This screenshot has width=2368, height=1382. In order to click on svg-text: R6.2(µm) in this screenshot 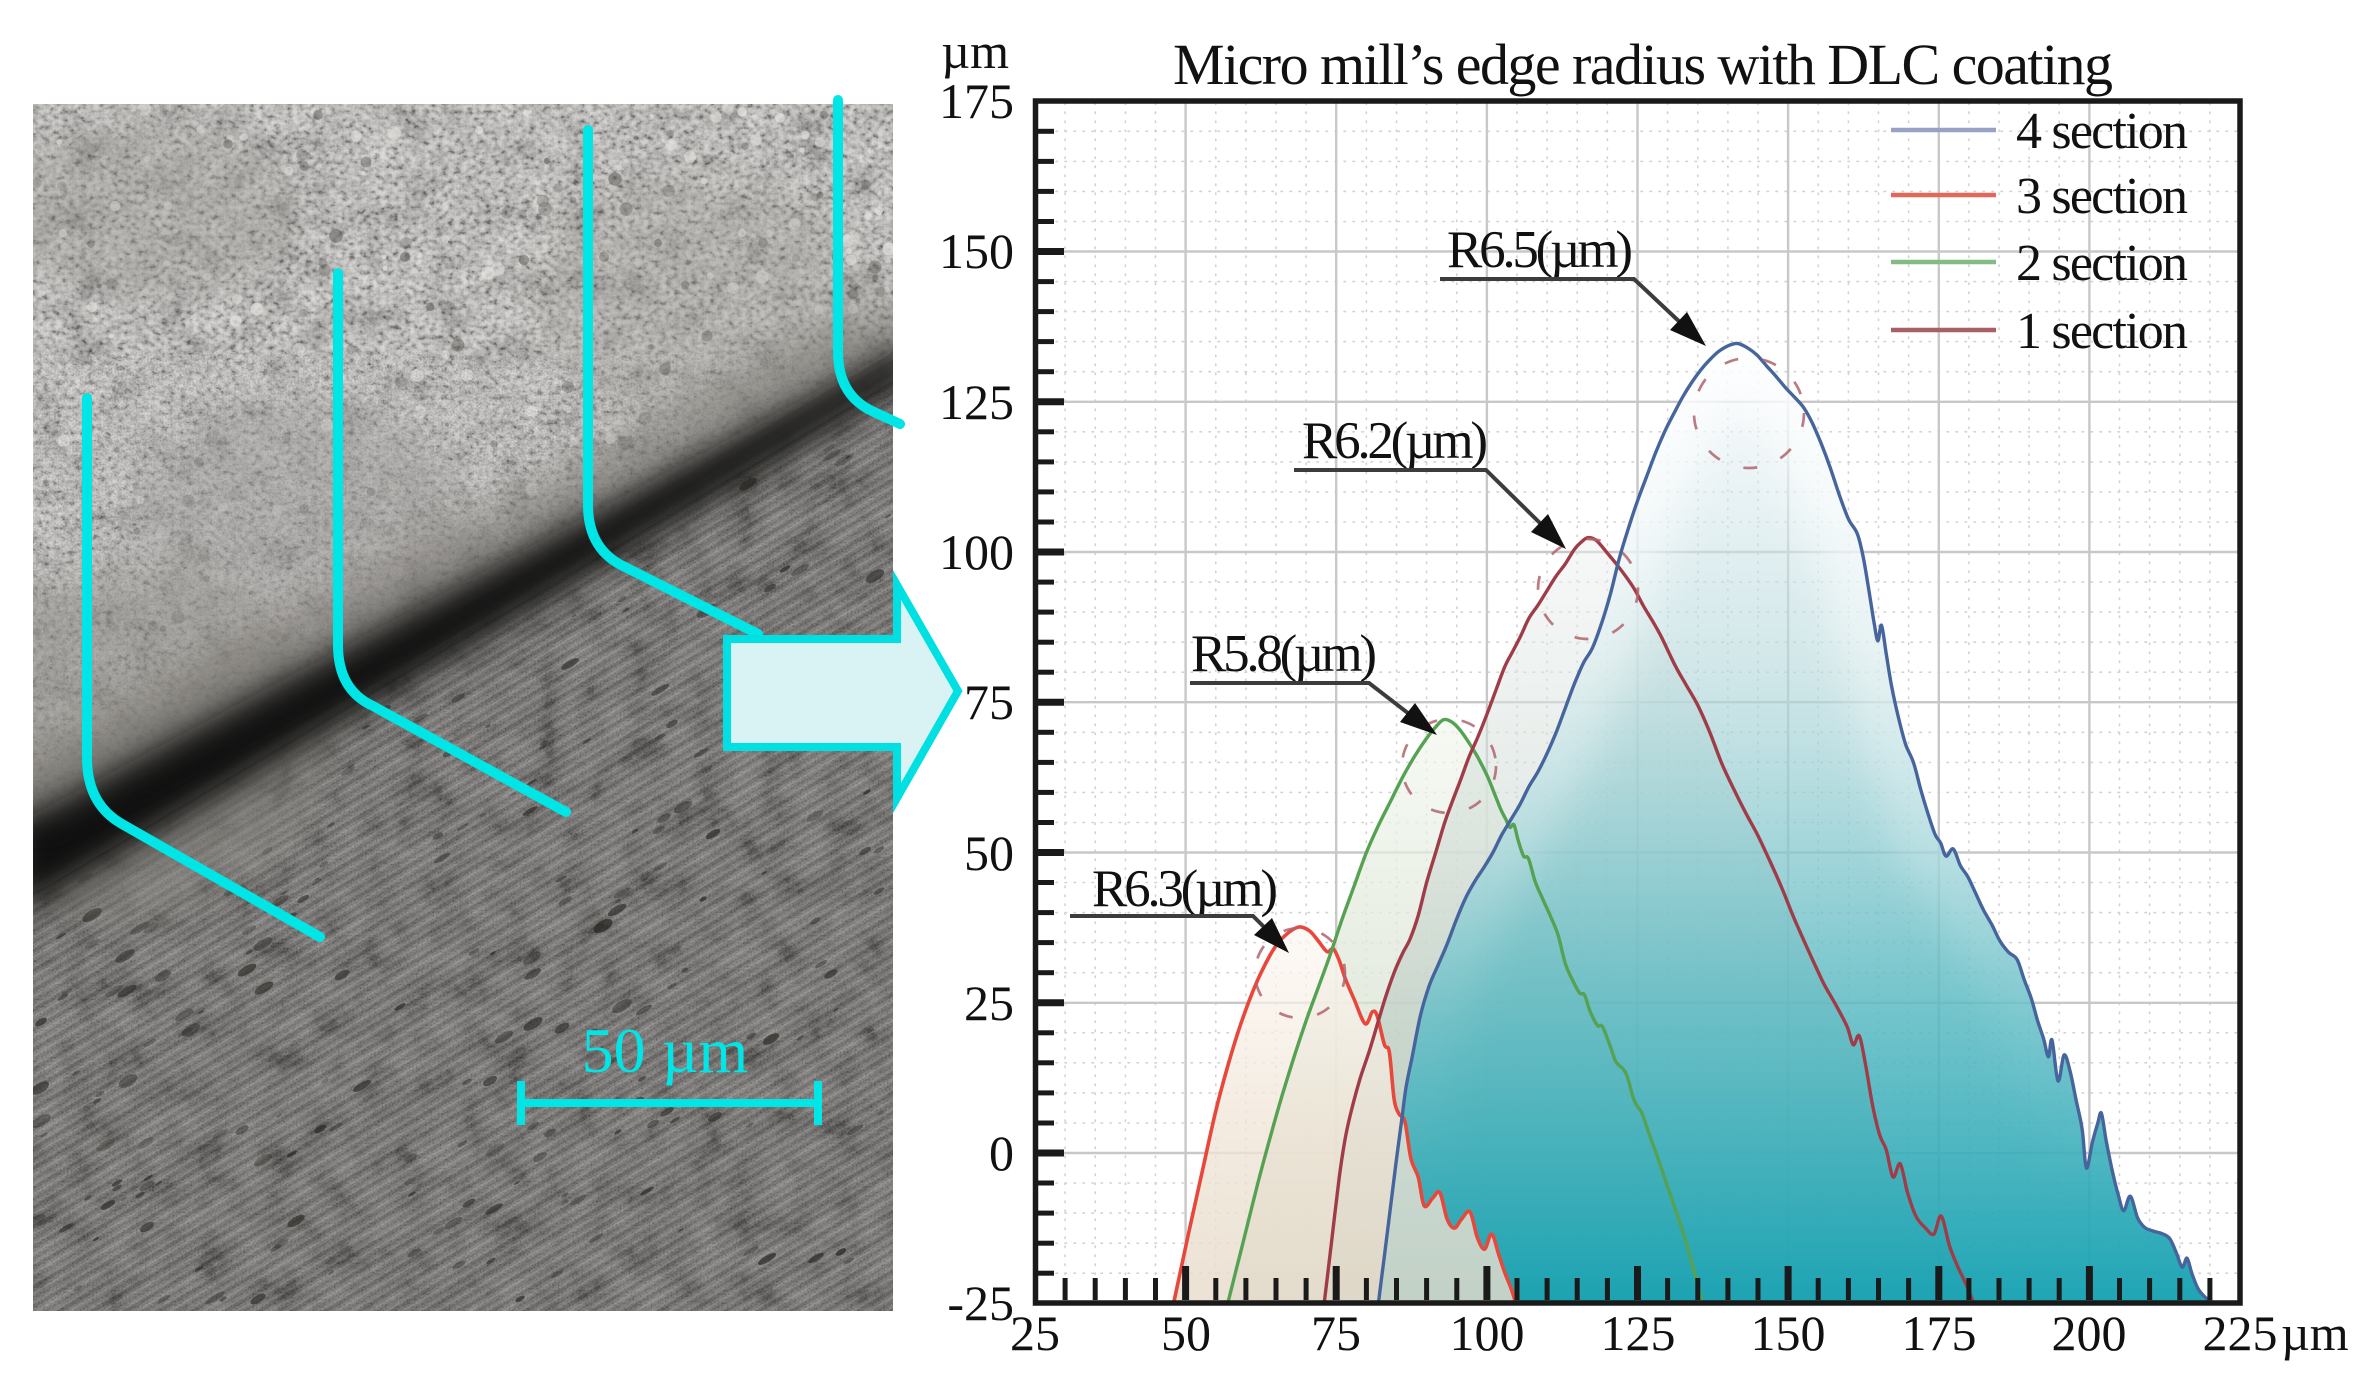, I will do `click(1395, 441)`.